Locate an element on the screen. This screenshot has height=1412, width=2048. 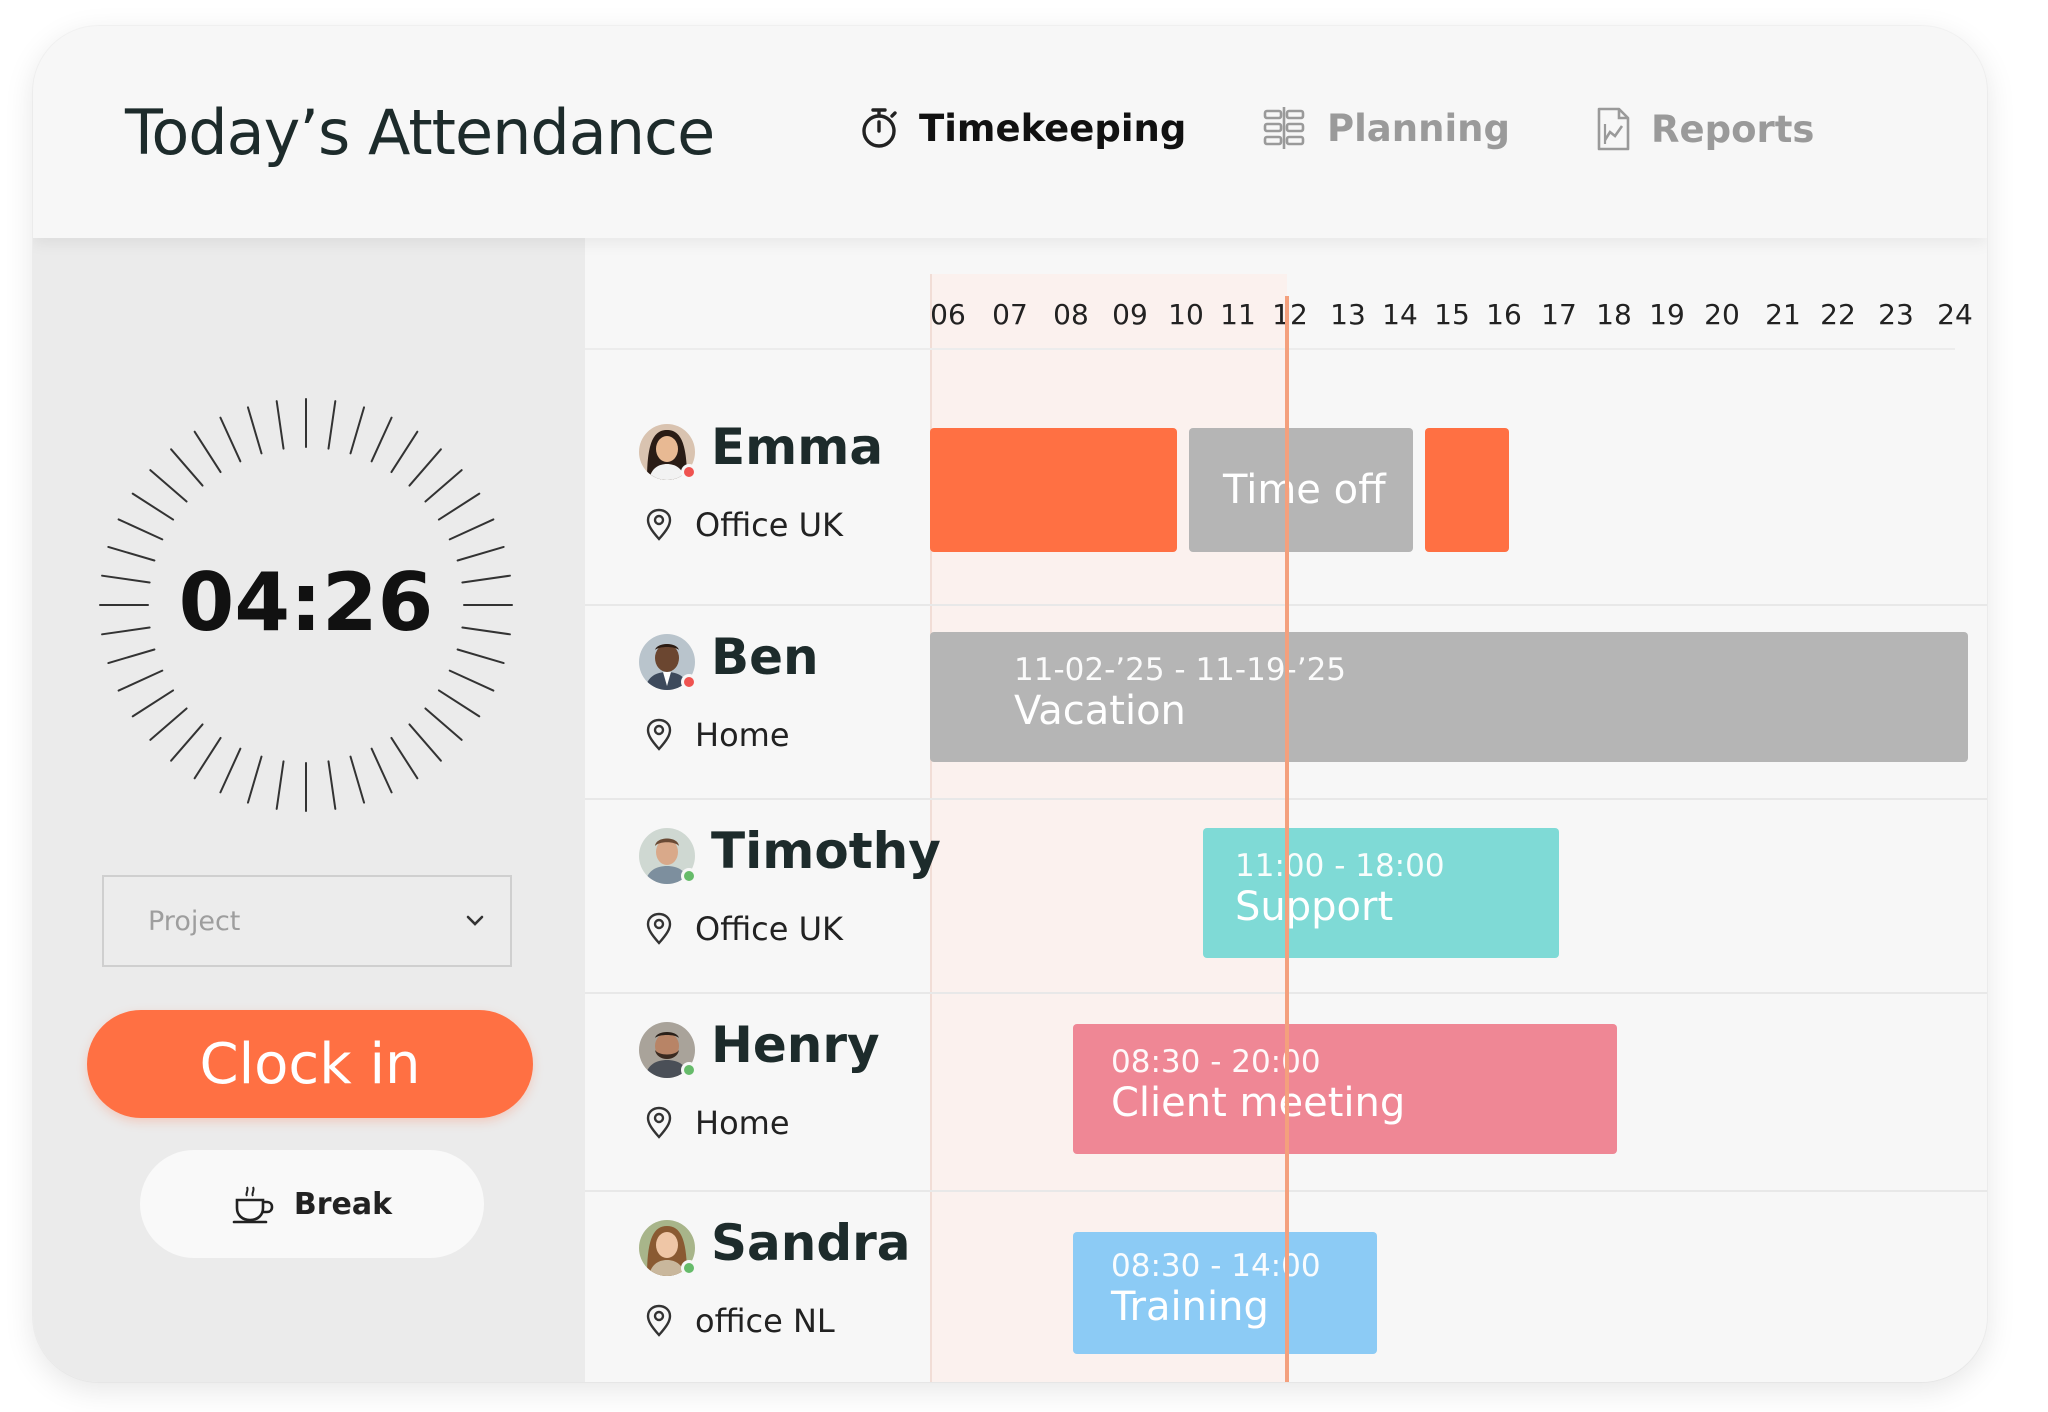
planning-icon is located at coordinates (1284, 128).